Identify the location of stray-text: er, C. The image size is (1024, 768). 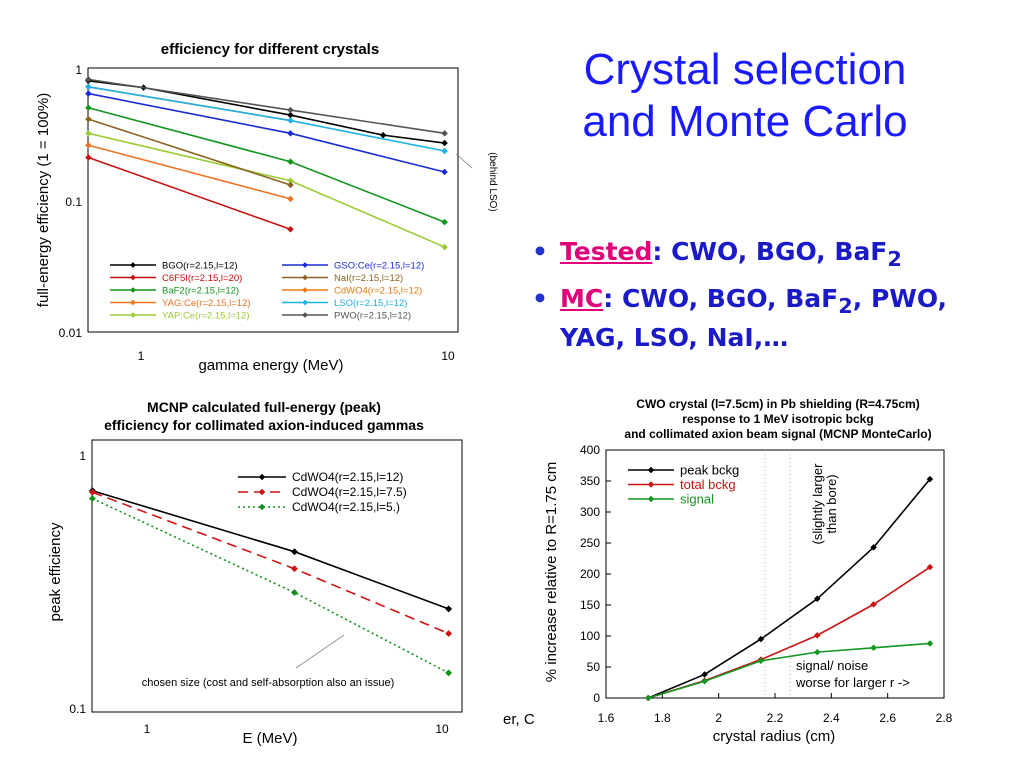
(519, 719).